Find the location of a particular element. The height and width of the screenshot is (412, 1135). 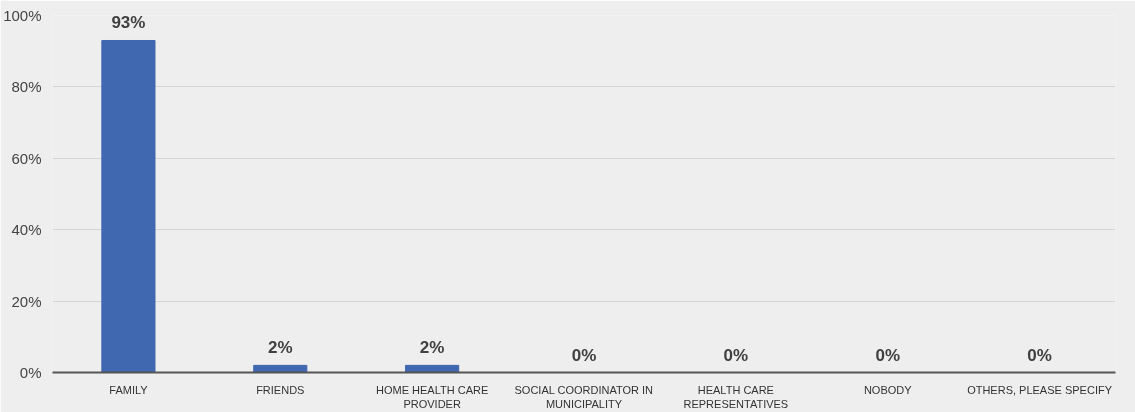

y-tick-label: 40% is located at coordinates (26, 230).